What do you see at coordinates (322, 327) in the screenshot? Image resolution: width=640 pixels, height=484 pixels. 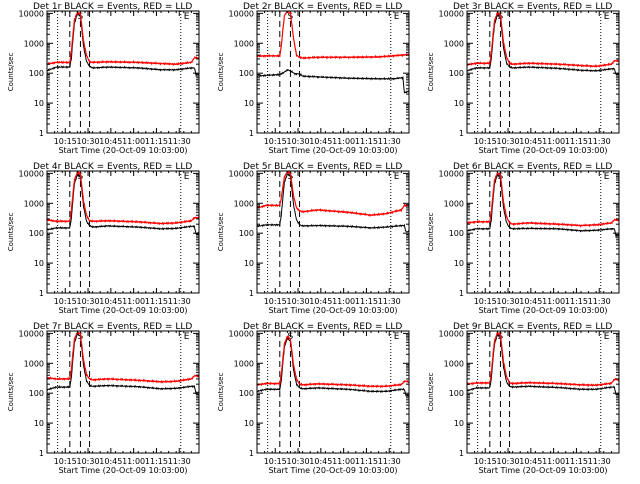 I see `panel-title: Det 8r BLACK = Events, RED = LLD` at bounding box center [322, 327].